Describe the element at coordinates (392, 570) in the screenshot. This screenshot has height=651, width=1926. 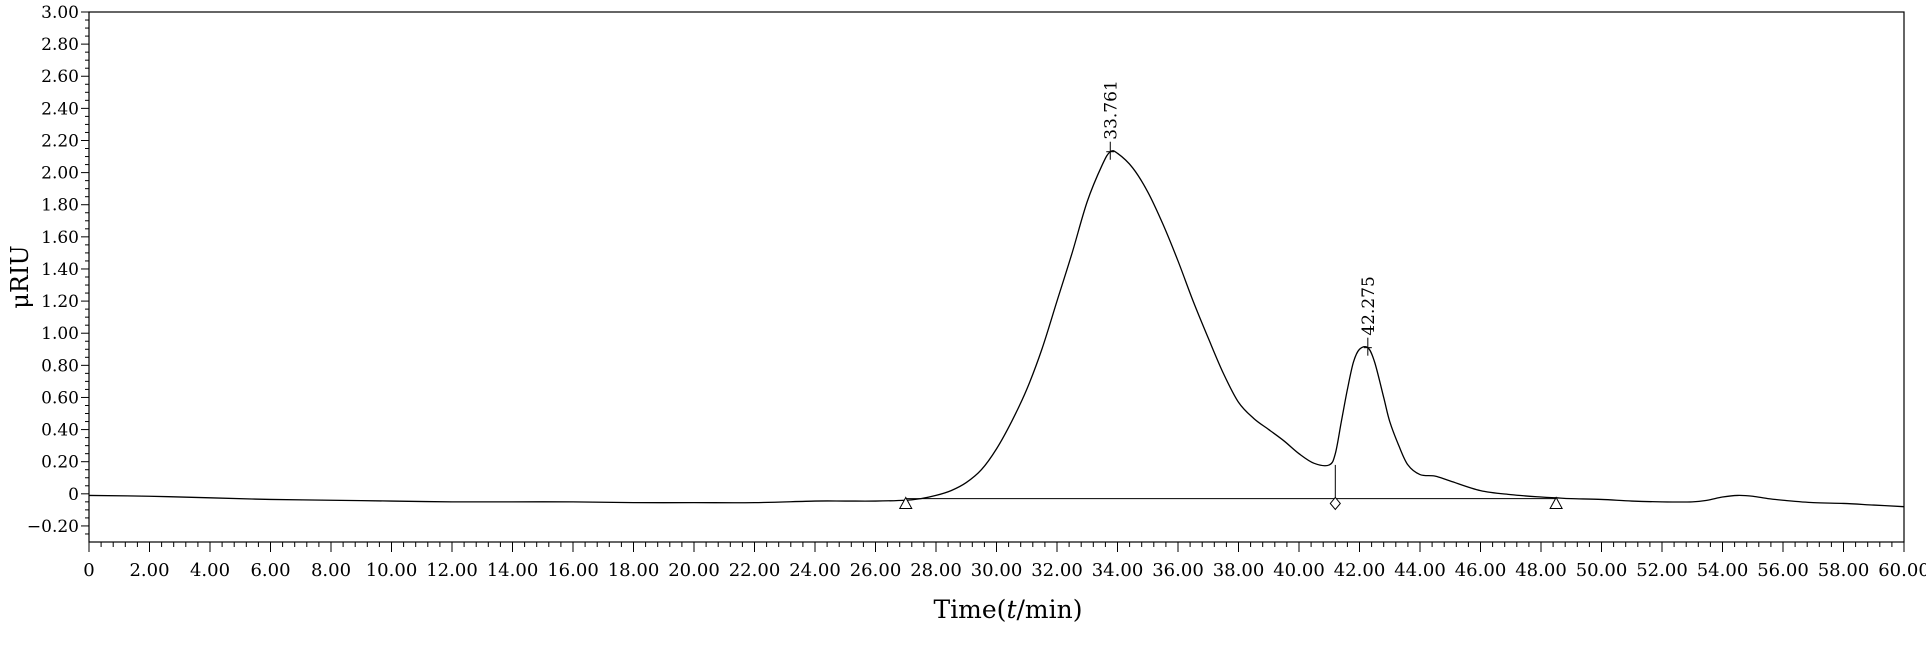
I see `x-tick-label: 10.00` at that location.